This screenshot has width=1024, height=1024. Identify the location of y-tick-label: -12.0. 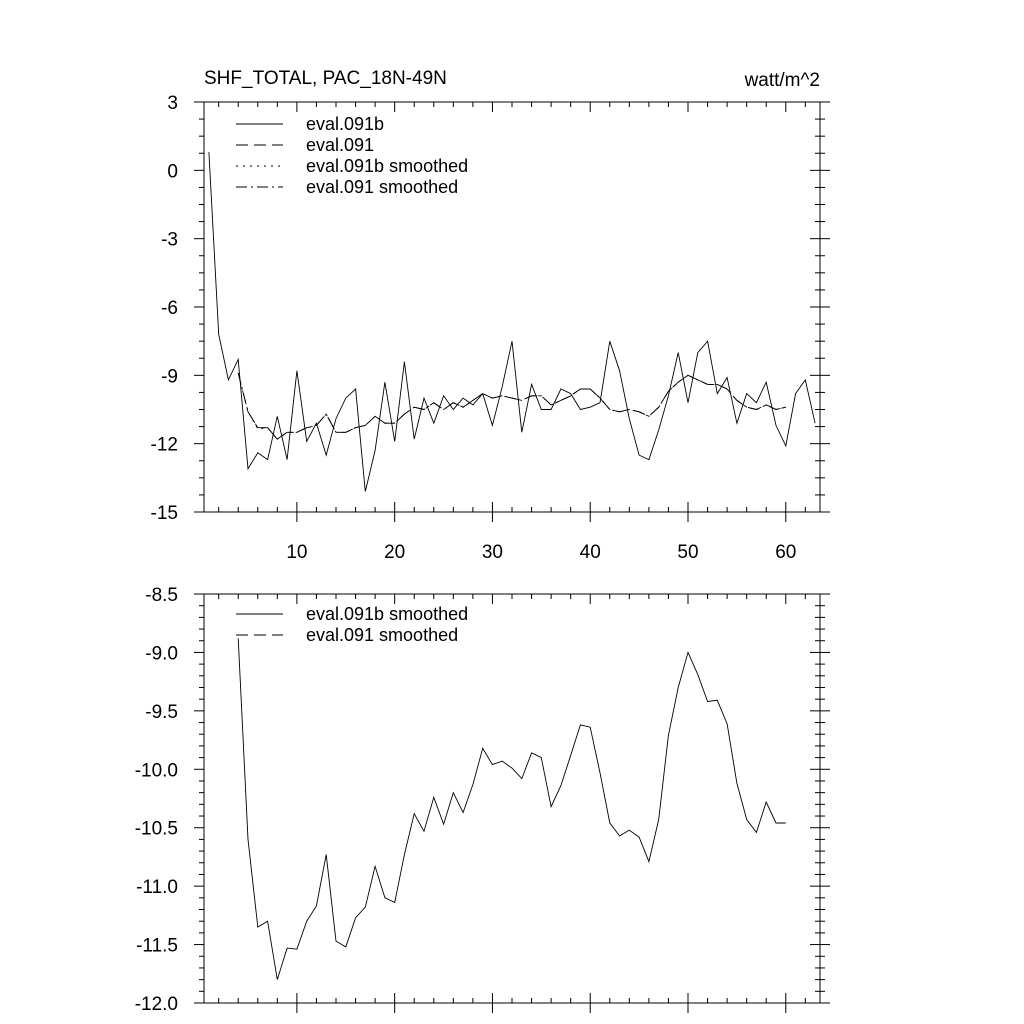
(156, 1004).